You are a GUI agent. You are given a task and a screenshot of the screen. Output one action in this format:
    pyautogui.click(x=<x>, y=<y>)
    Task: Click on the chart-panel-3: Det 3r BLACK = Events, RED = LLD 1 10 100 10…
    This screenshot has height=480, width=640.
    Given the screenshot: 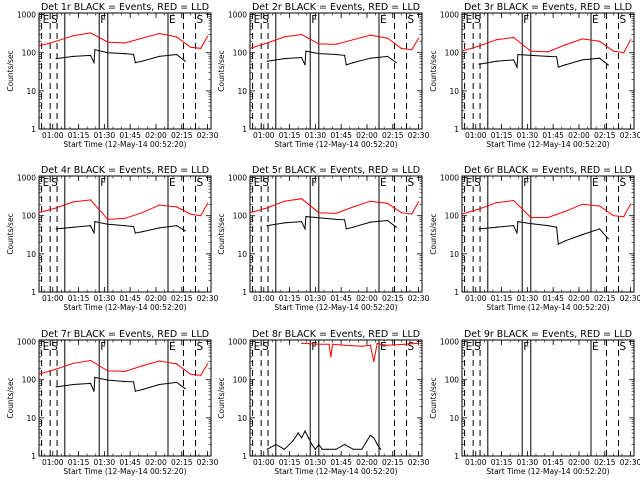 What is the action you would take?
    pyautogui.click(x=534, y=75)
    